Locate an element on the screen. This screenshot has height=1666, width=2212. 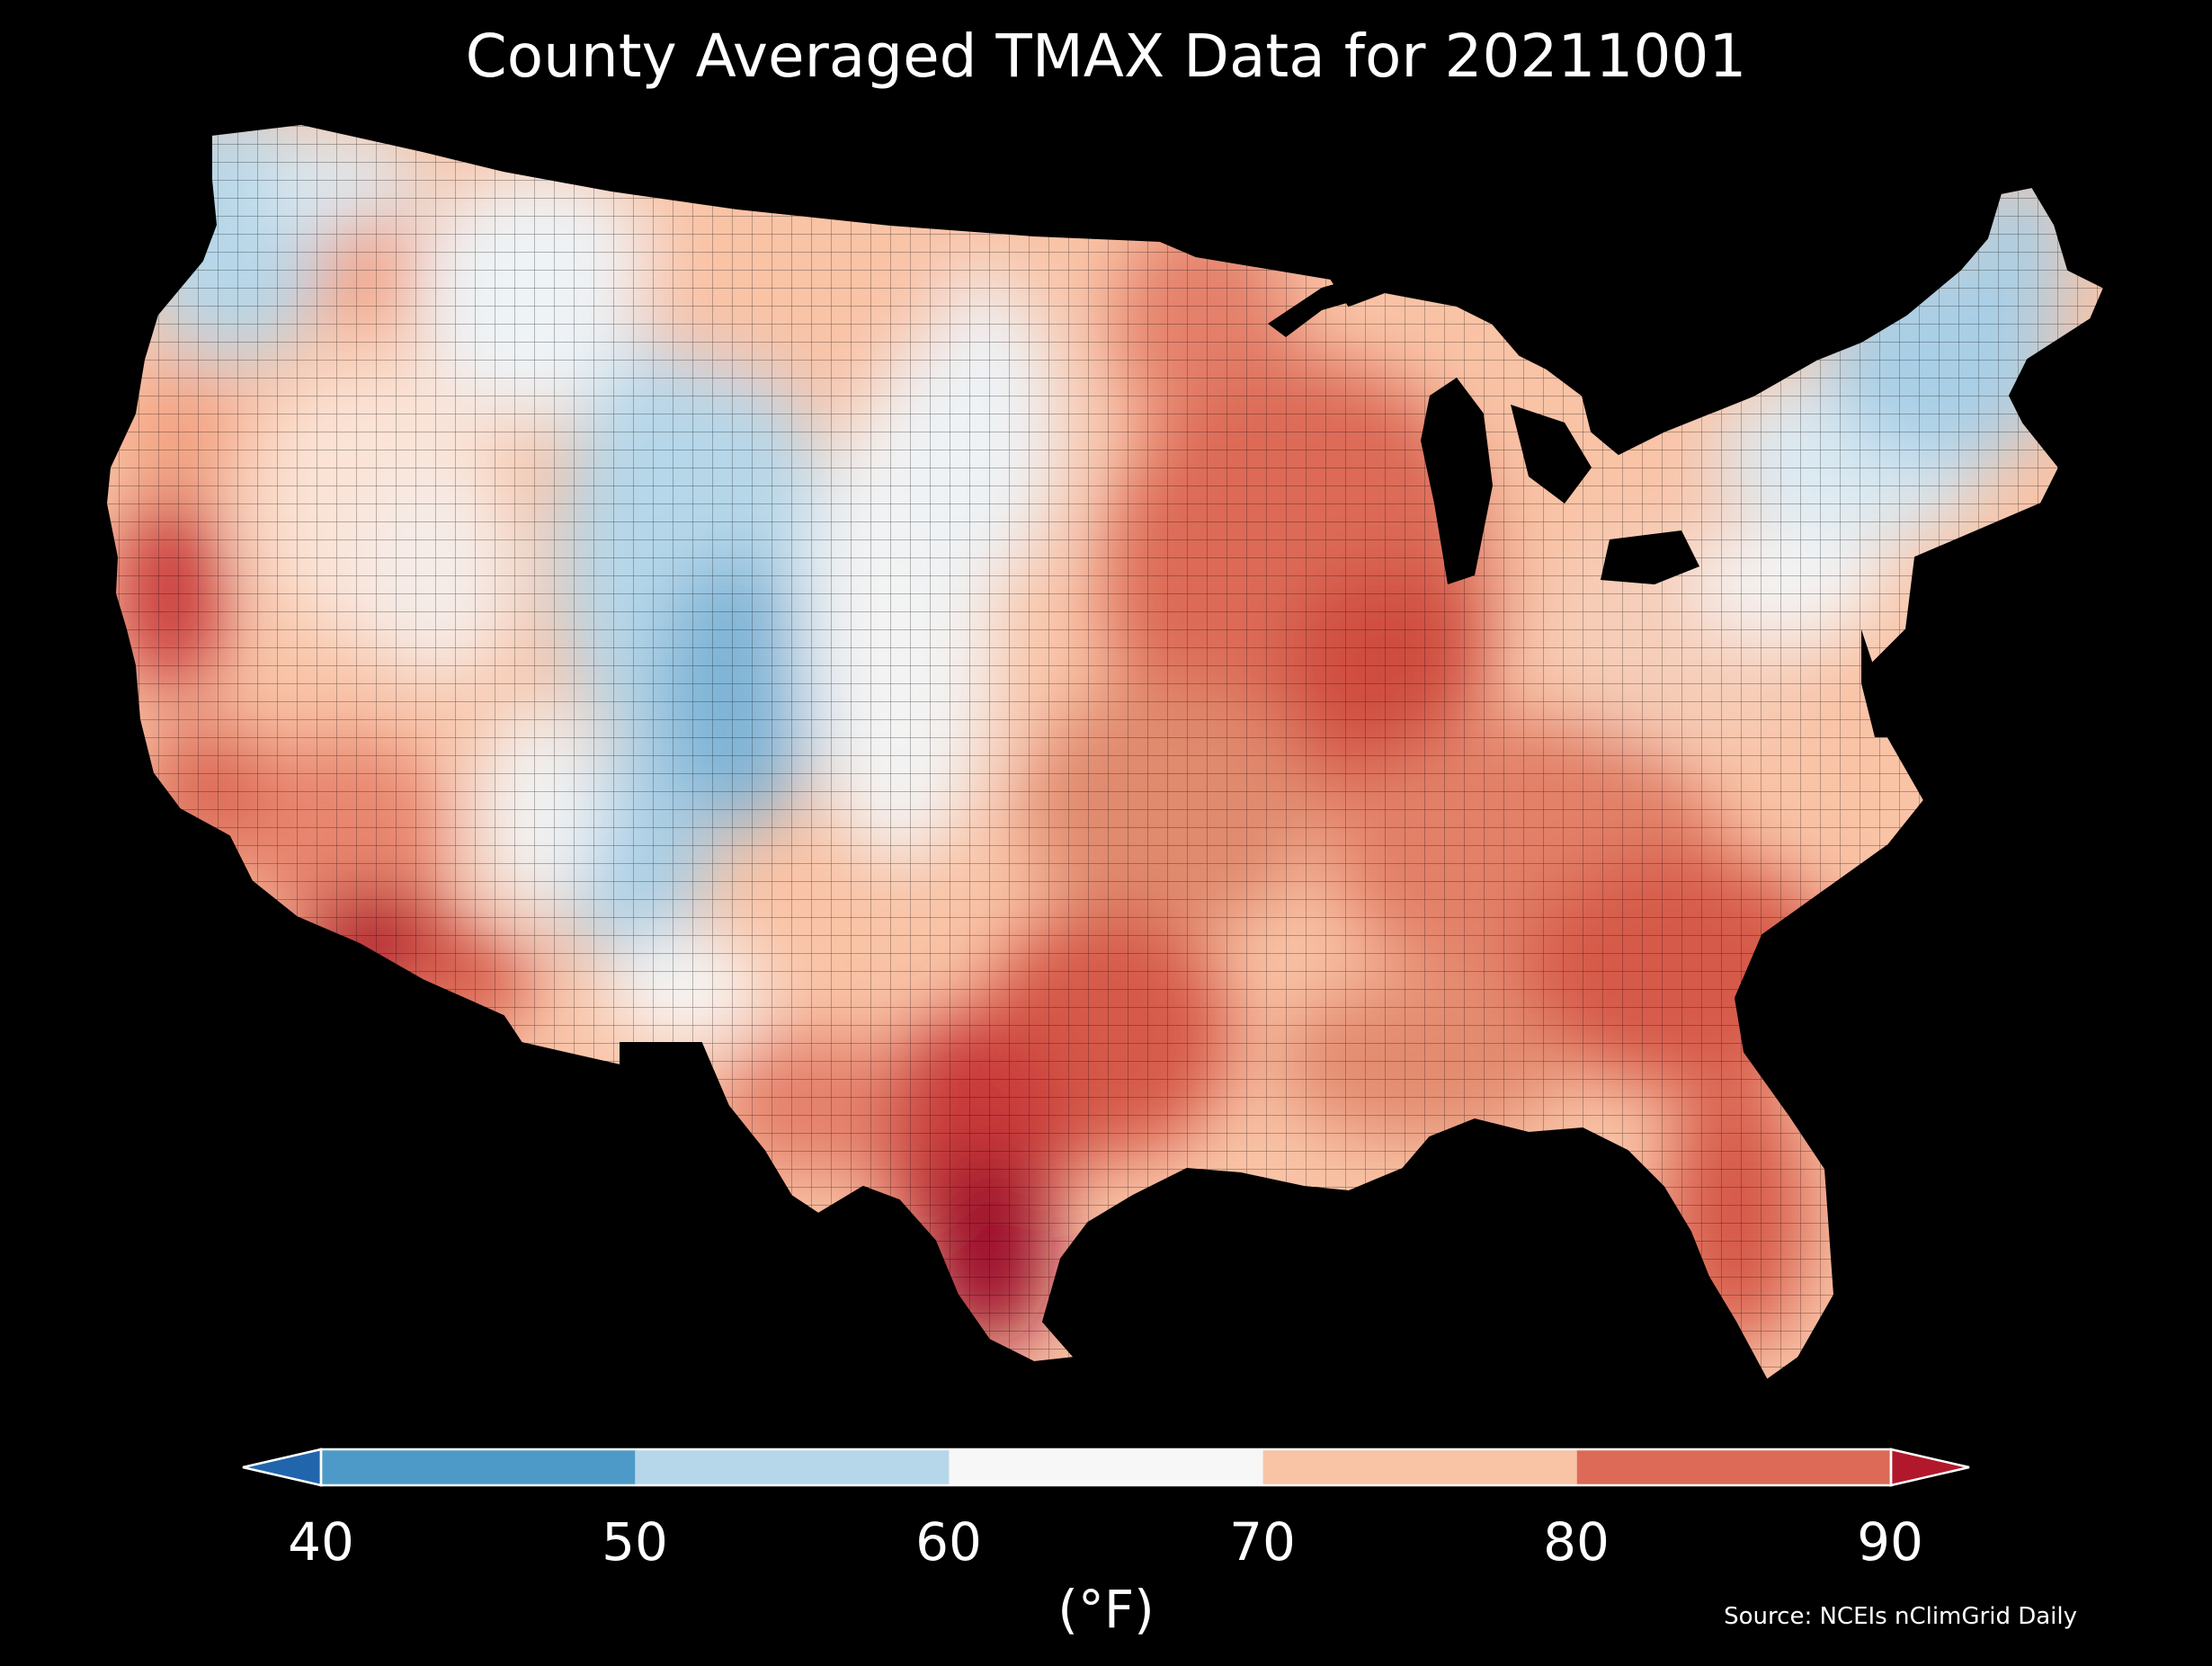
colorbar-bin-above-max is located at coordinates (1930, 1467).